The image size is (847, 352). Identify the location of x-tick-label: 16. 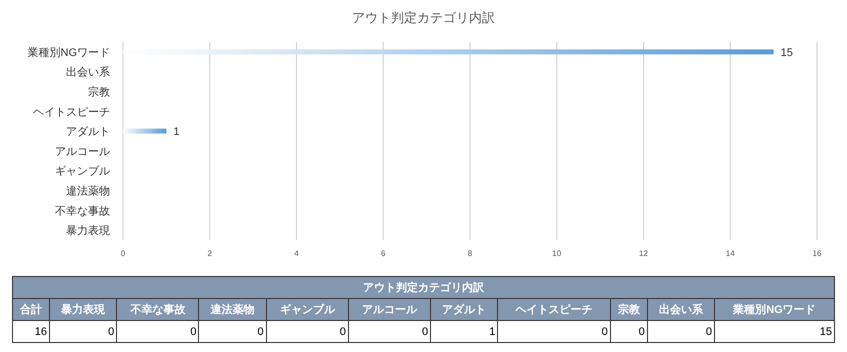
(817, 253).